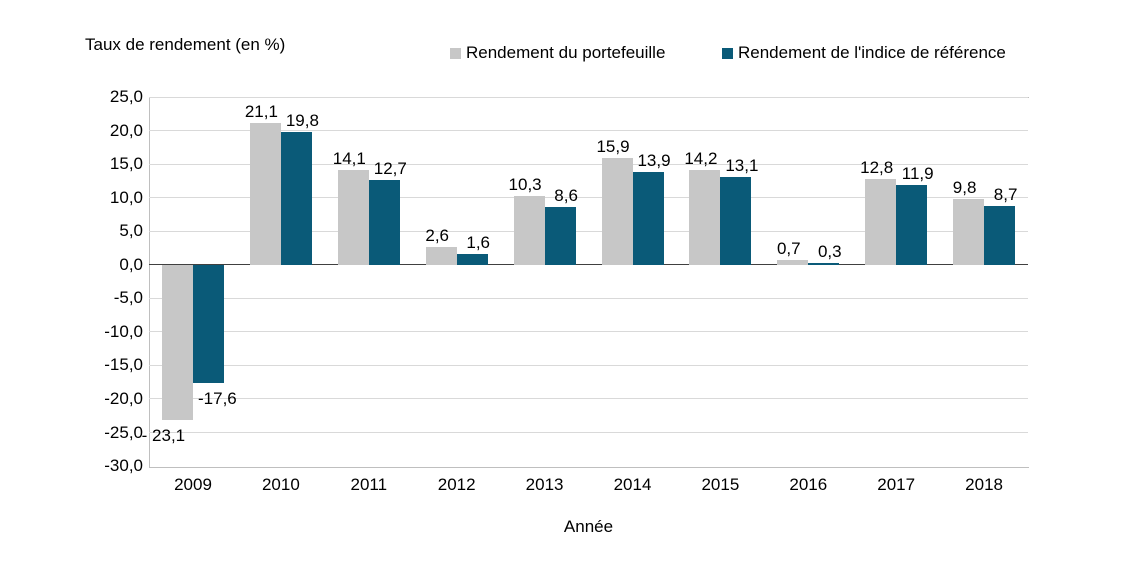 The width and height of the screenshot is (1140, 570). Describe the element at coordinates (128, 298) in the screenshot. I see `y-axis-tick-label: -5,0` at that location.